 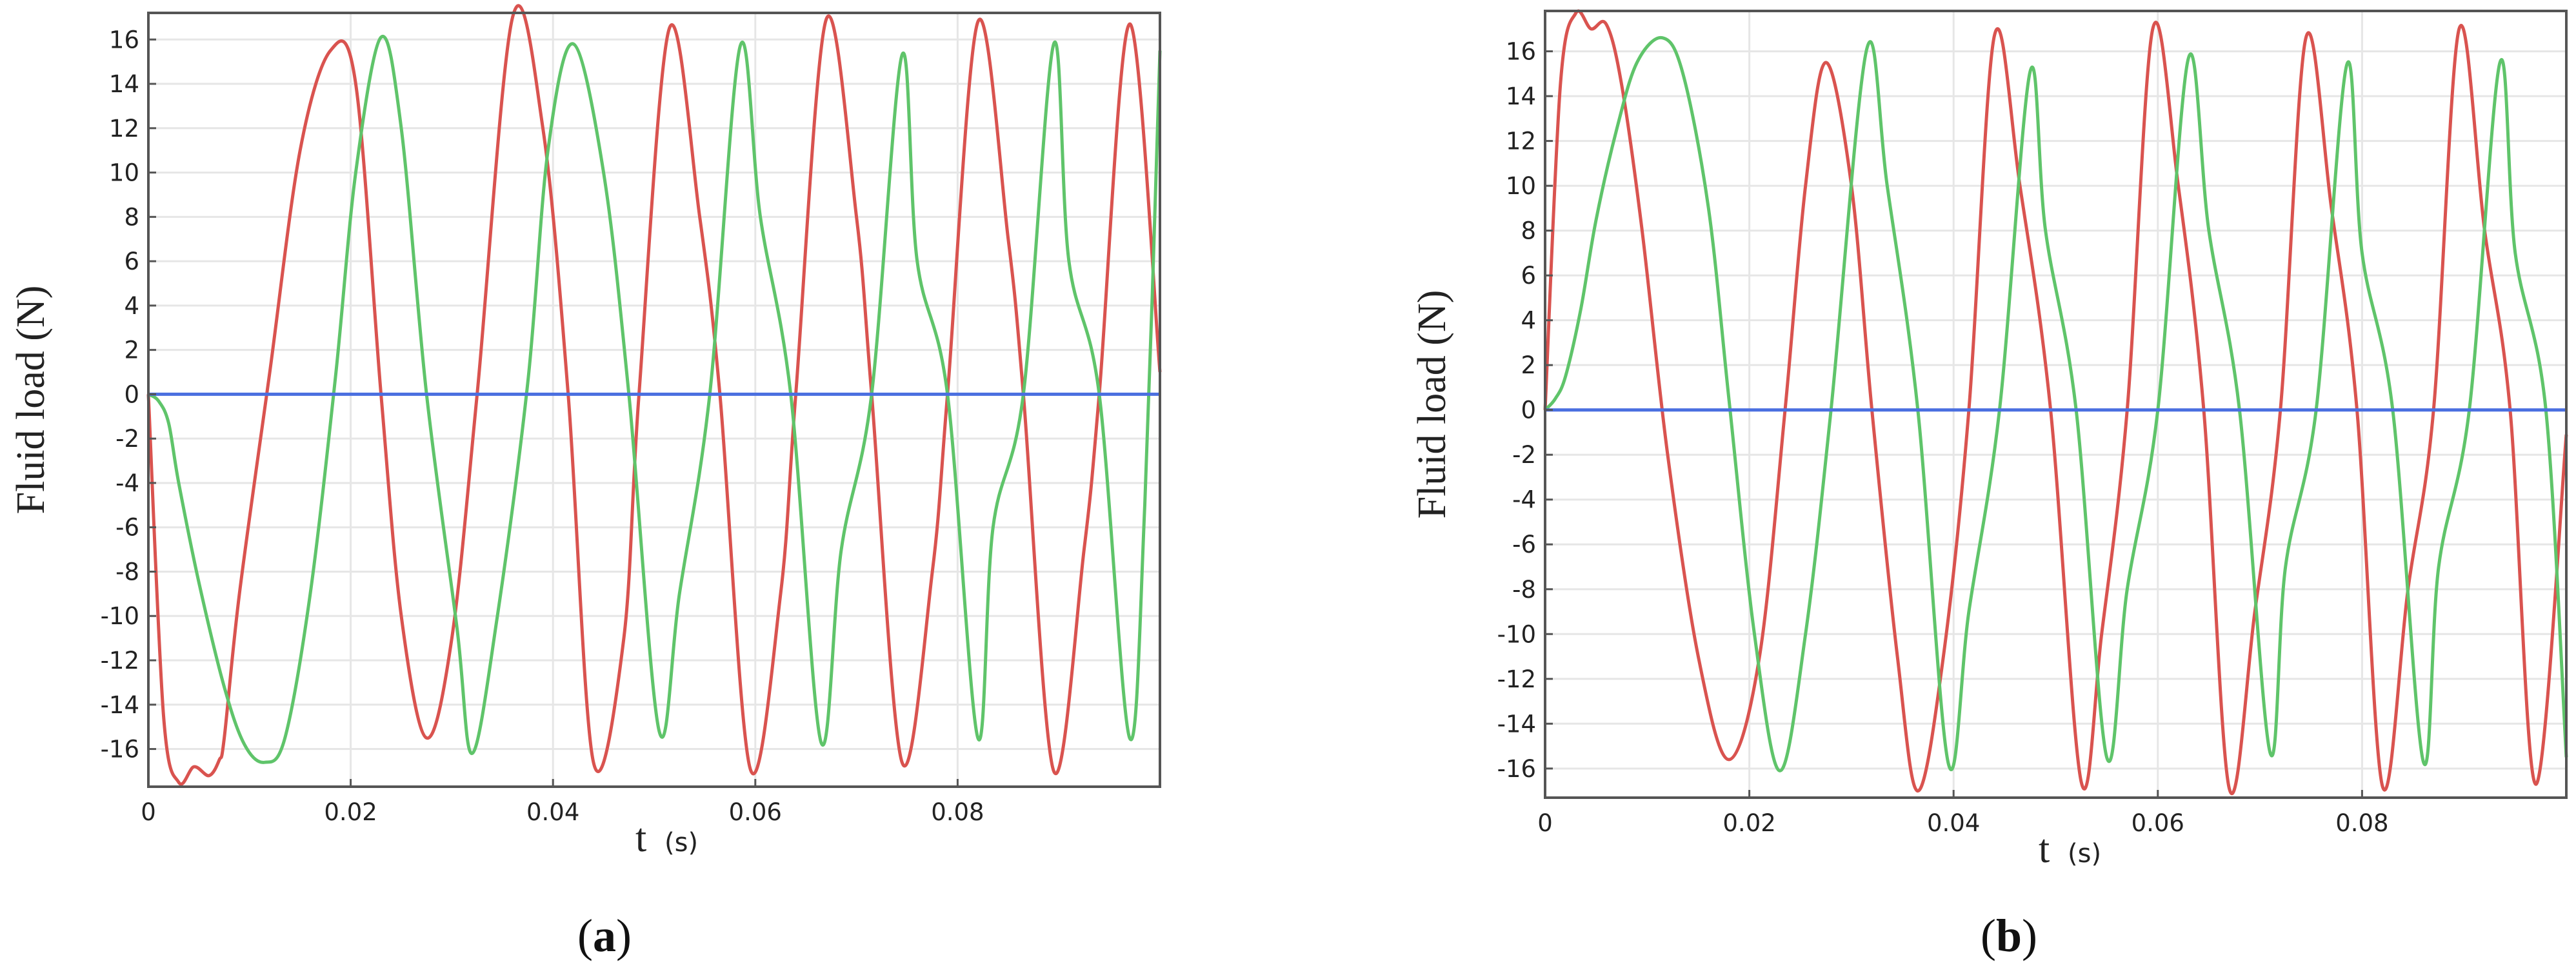 I want to click on chart-b-x-ticks: 0 0.02 0.04 0.06 0.08, so click(x=1963, y=813).